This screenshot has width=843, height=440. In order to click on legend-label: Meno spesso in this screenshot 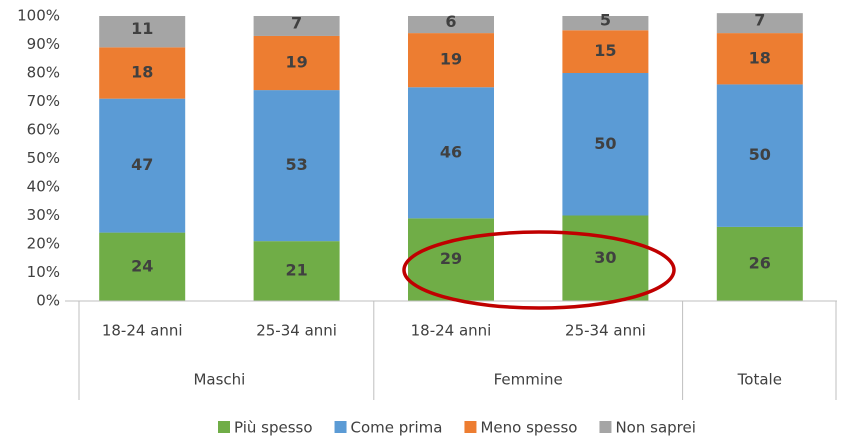, I will do `click(528, 428)`.